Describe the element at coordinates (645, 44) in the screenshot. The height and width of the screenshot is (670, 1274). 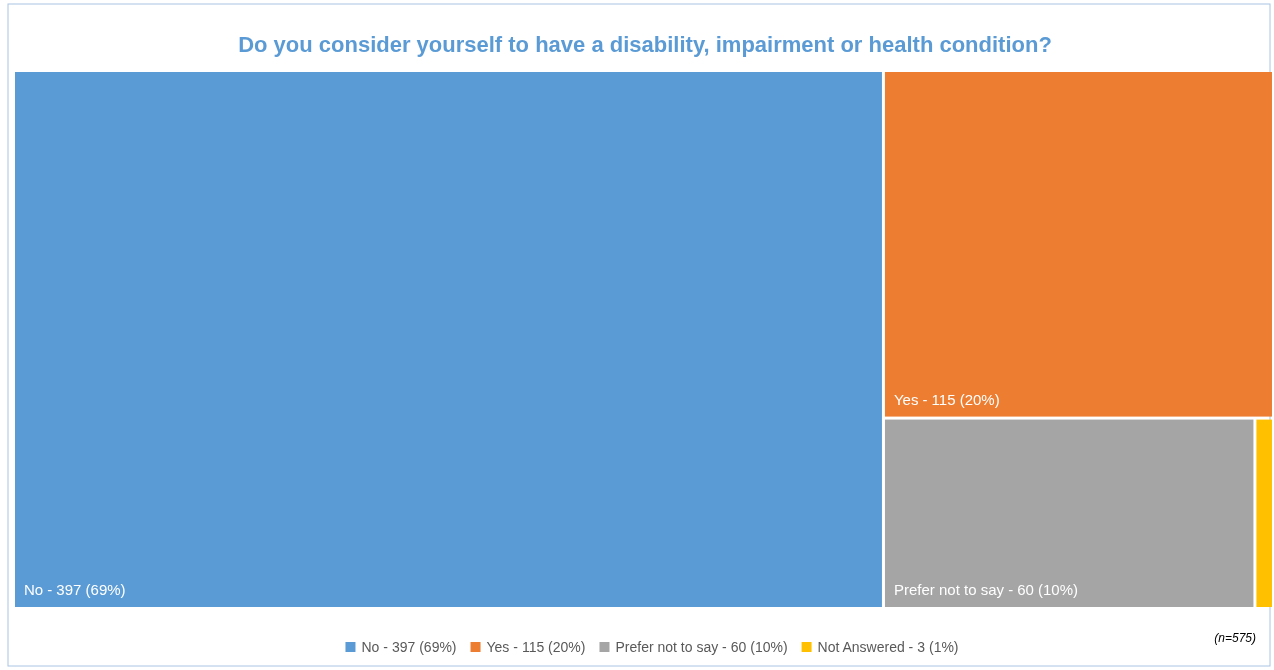
I see `text: Do you consider yourself to have a disability, impairment or health condition?` at that location.